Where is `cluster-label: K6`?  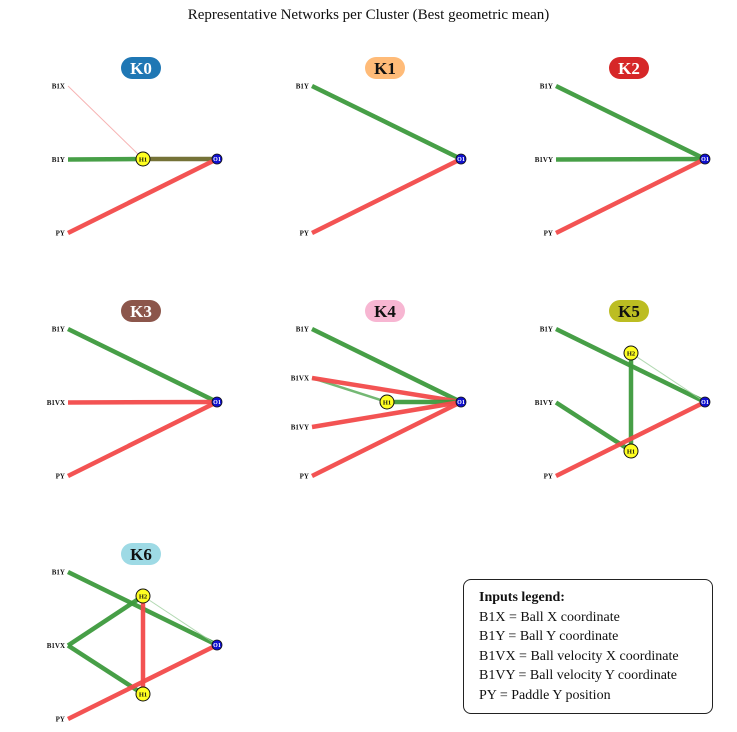
cluster-label: K6 is located at coordinates (141, 554).